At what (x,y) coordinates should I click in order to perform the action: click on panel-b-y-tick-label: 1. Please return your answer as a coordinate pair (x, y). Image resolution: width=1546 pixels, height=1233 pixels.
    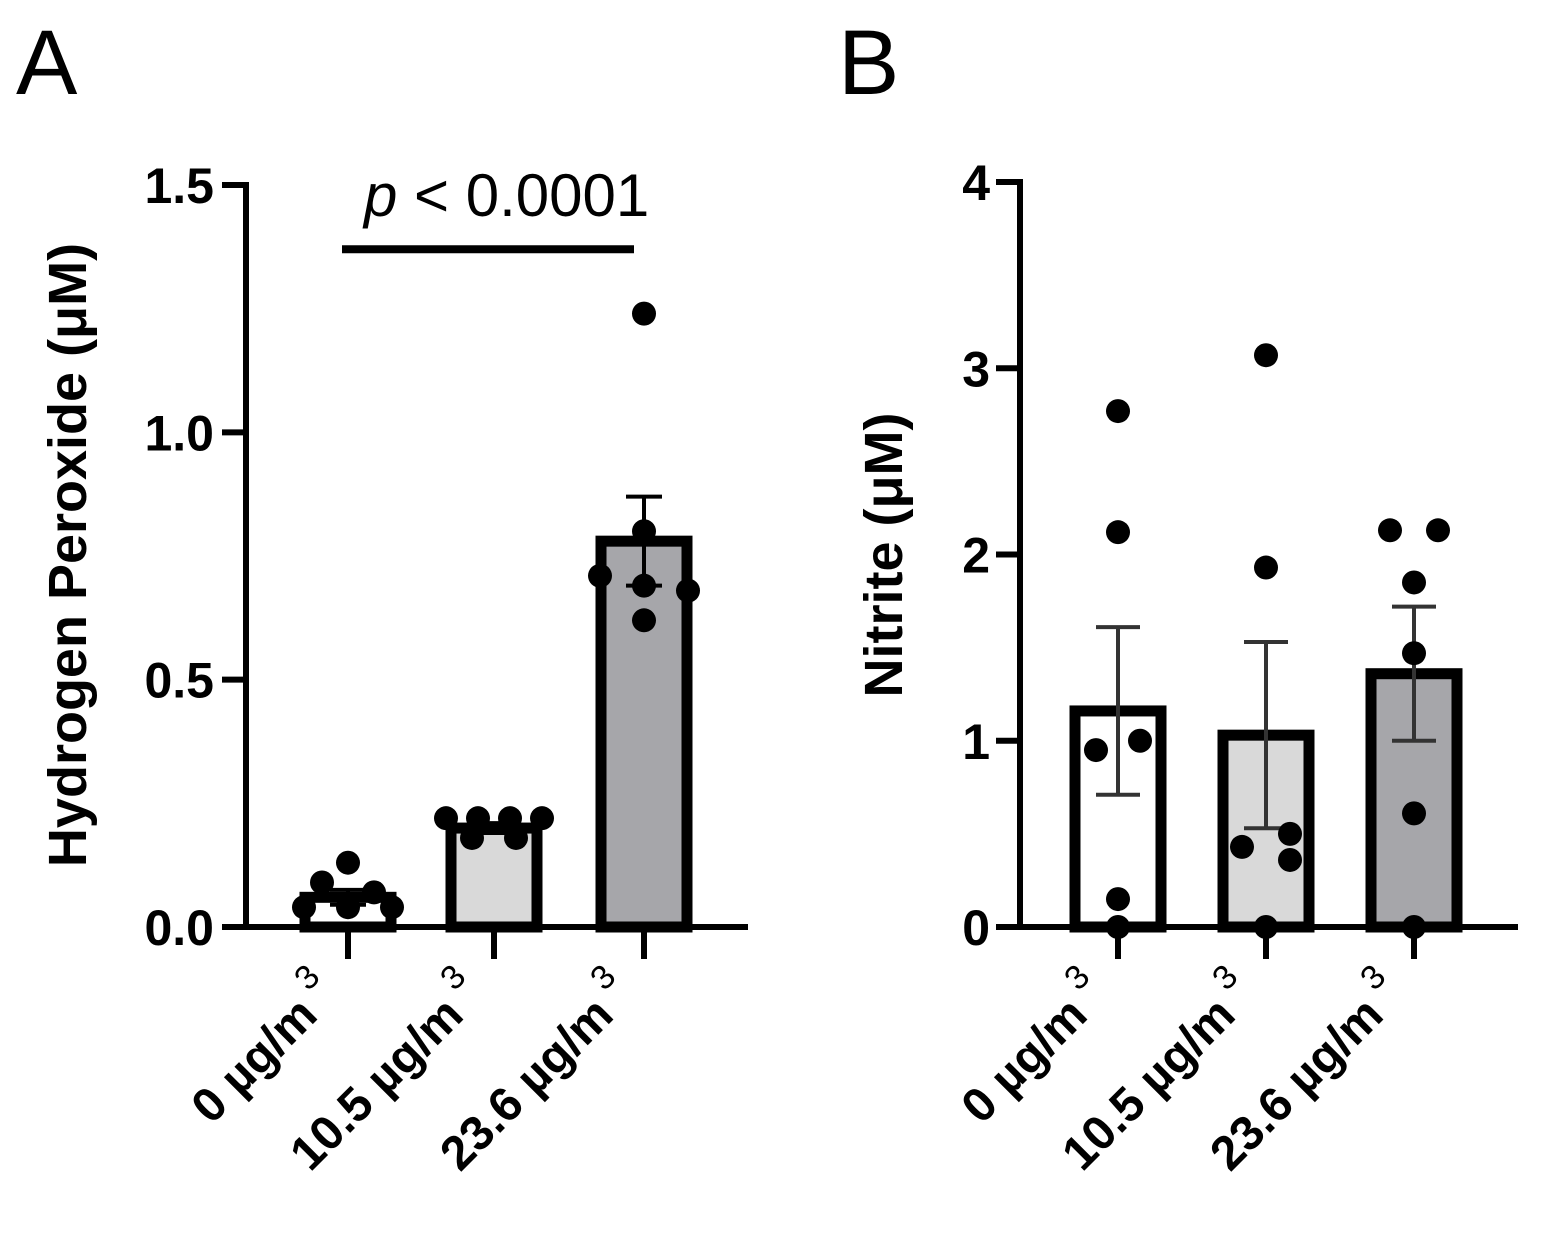
    Looking at the image, I should click on (976, 742).